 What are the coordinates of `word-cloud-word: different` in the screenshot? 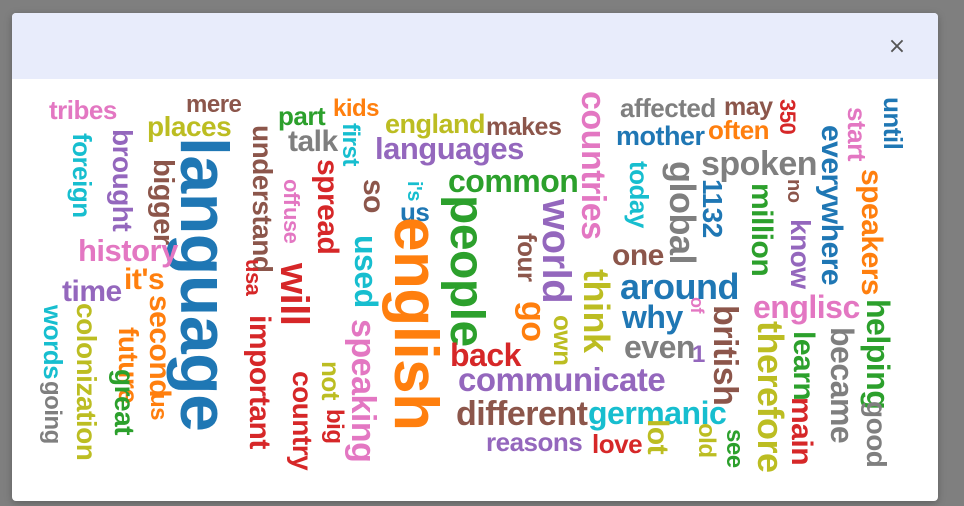 It's located at (522, 414).